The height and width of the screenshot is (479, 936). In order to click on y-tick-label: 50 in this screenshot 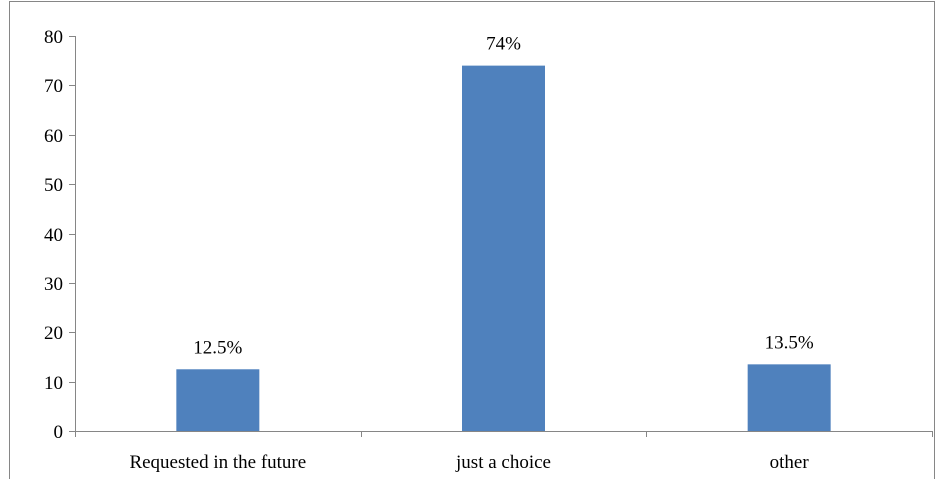, I will do `click(53, 185)`.